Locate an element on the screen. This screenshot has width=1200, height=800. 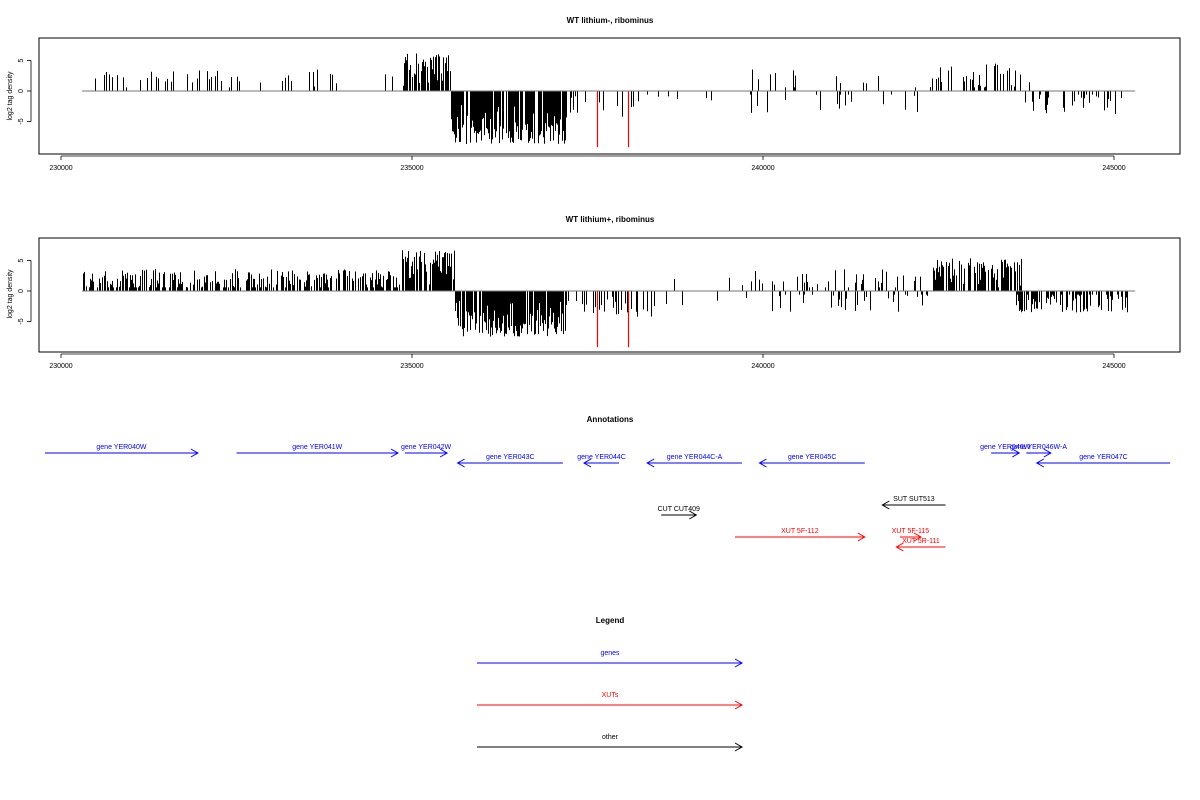
panel1-xaxis: 230000 235000 240000 245000 is located at coordinates (587, 163).